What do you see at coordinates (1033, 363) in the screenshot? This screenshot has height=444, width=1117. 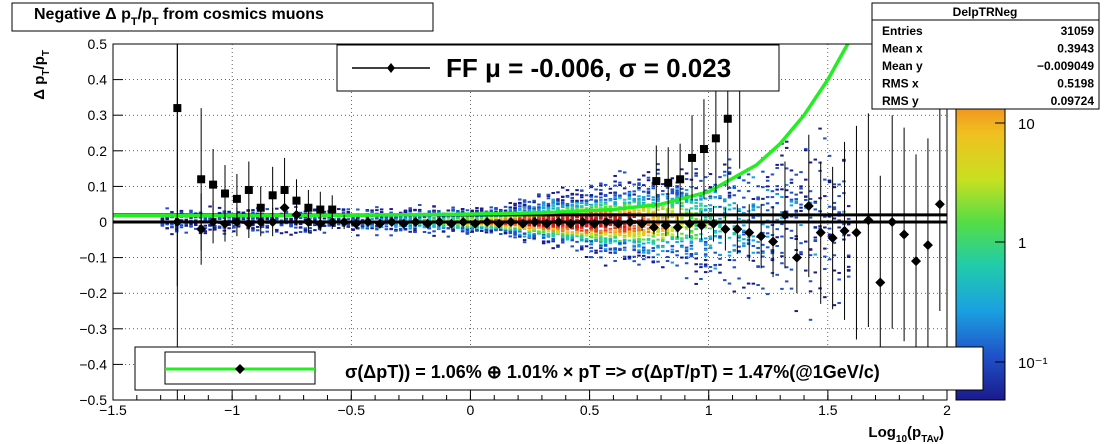 I see `z-tick-label: 10⁻¹` at bounding box center [1033, 363].